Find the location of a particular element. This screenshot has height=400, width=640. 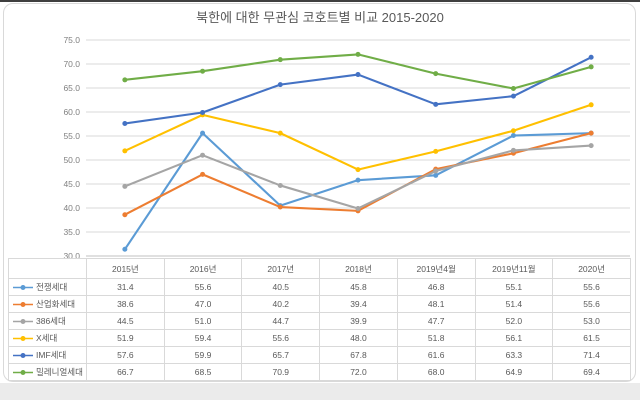

legend-key-cell: 산업화세대 is located at coordinates (47, 304).